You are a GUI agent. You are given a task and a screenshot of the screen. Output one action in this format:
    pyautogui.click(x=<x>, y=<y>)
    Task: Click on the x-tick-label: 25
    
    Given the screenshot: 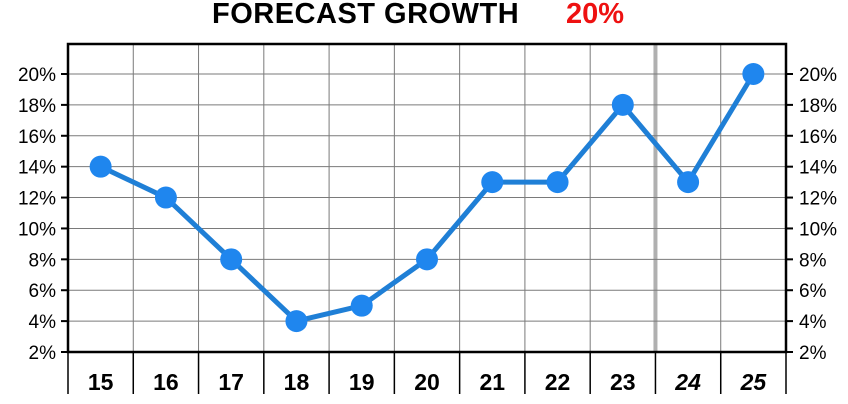 What is the action you would take?
    pyautogui.click(x=754, y=382)
    